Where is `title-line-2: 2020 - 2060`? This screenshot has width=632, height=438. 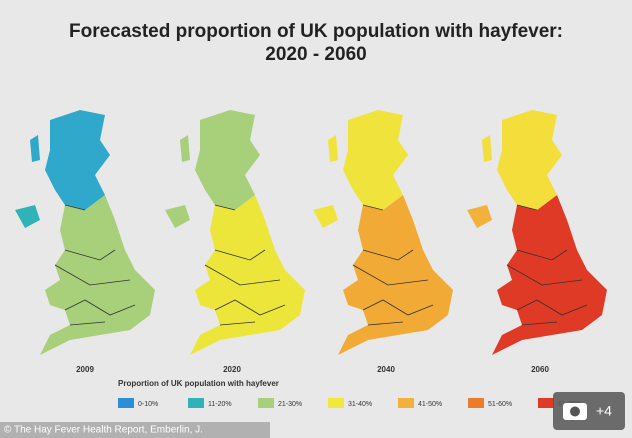 title-line-2: 2020 - 2060 is located at coordinates (315, 54).